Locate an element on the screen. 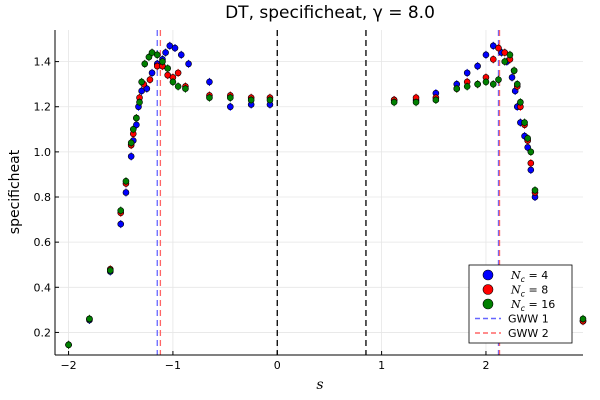  x-tick-label: 0 is located at coordinates (277, 365).